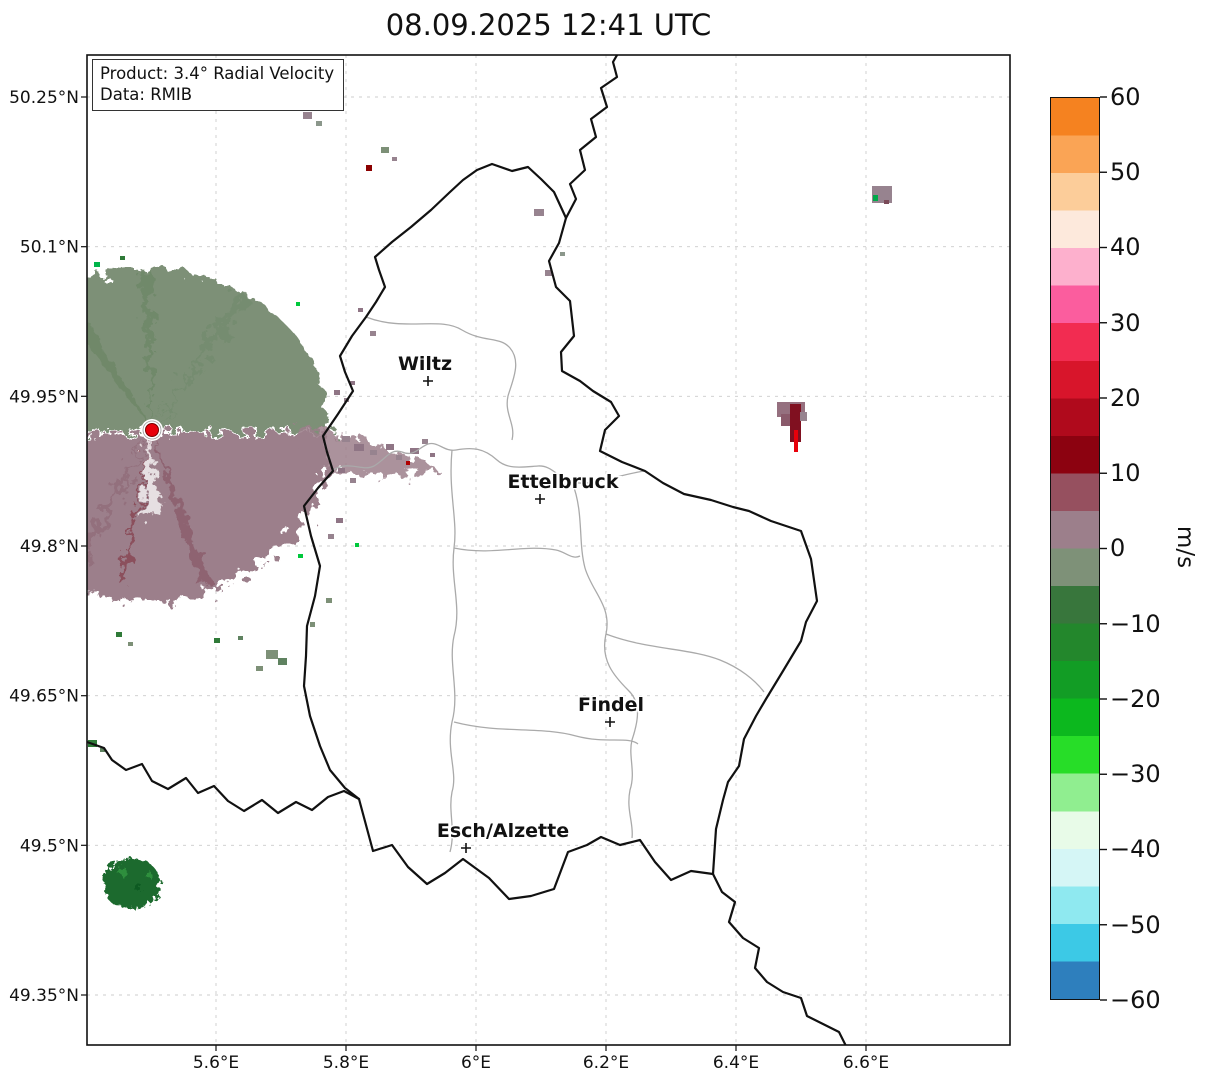 This screenshot has width=1207, height=1081. I want to click on colorbar-tick-label: −50, so click(1135, 925).